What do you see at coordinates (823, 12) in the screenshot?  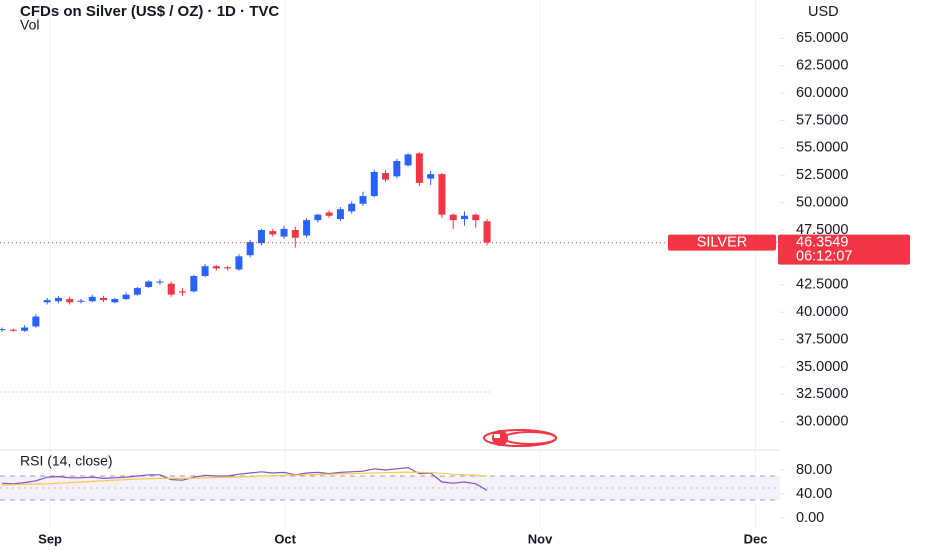 I see `y-axis-label: USD` at bounding box center [823, 12].